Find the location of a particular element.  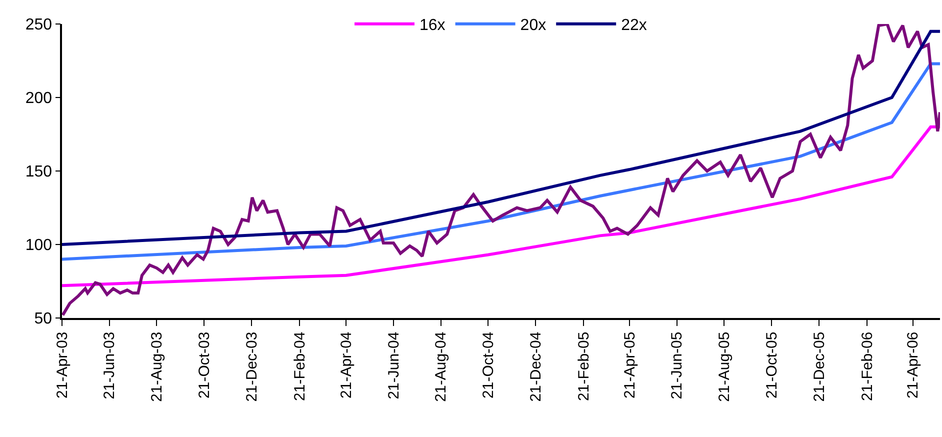

x-tick-label: 21-Apr-05 is located at coordinates (629, 365).